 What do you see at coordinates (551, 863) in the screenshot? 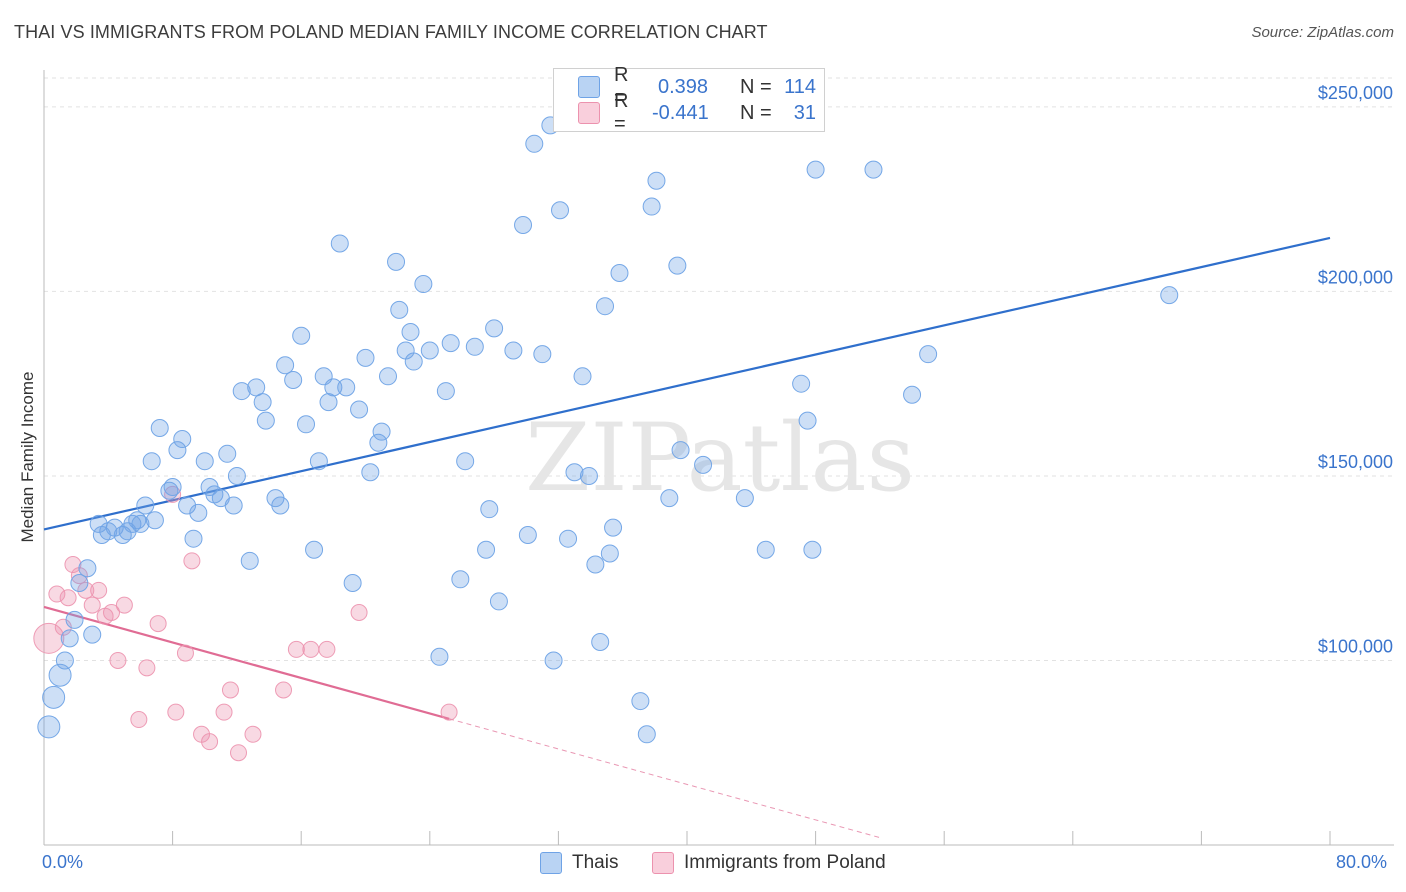
I see `thais-legend-swatch` at bounding box center [551, 863].